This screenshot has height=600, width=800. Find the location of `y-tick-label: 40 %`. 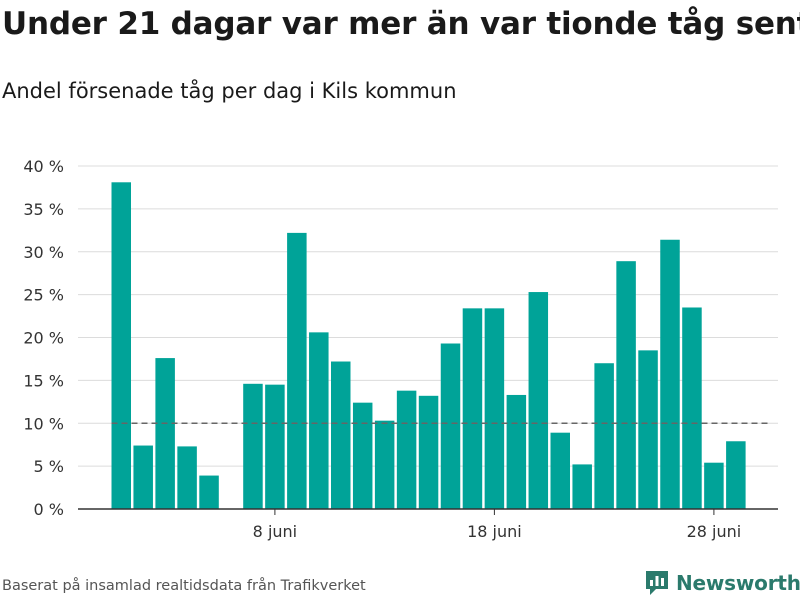

y-tick-label: 40 % is located at coordinates (43, 166).